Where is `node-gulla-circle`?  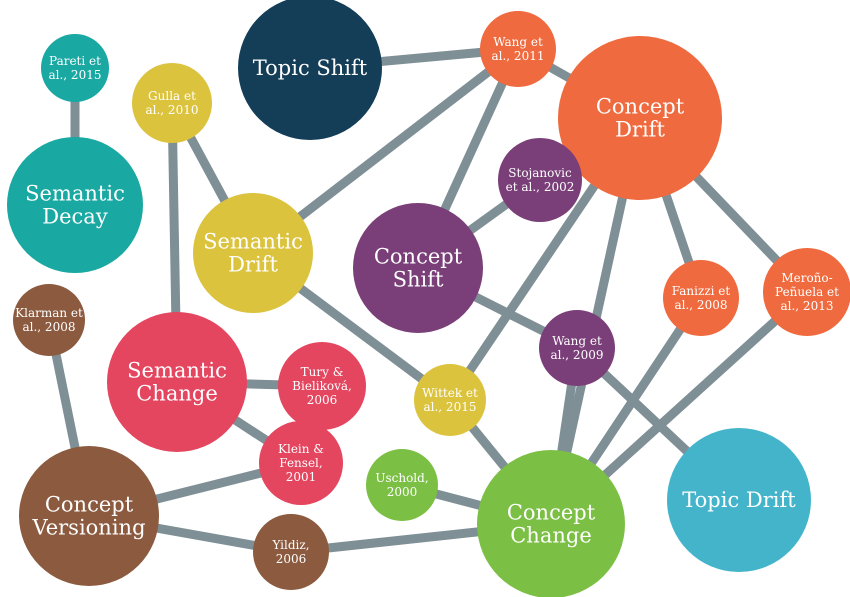
node-gulla-circle is located at coordinates (172, 103).